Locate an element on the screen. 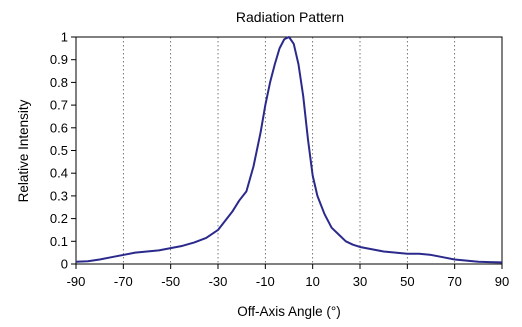 The image size is (522, 327). x-tick-label: 50 is located at coordinates (407, 281).